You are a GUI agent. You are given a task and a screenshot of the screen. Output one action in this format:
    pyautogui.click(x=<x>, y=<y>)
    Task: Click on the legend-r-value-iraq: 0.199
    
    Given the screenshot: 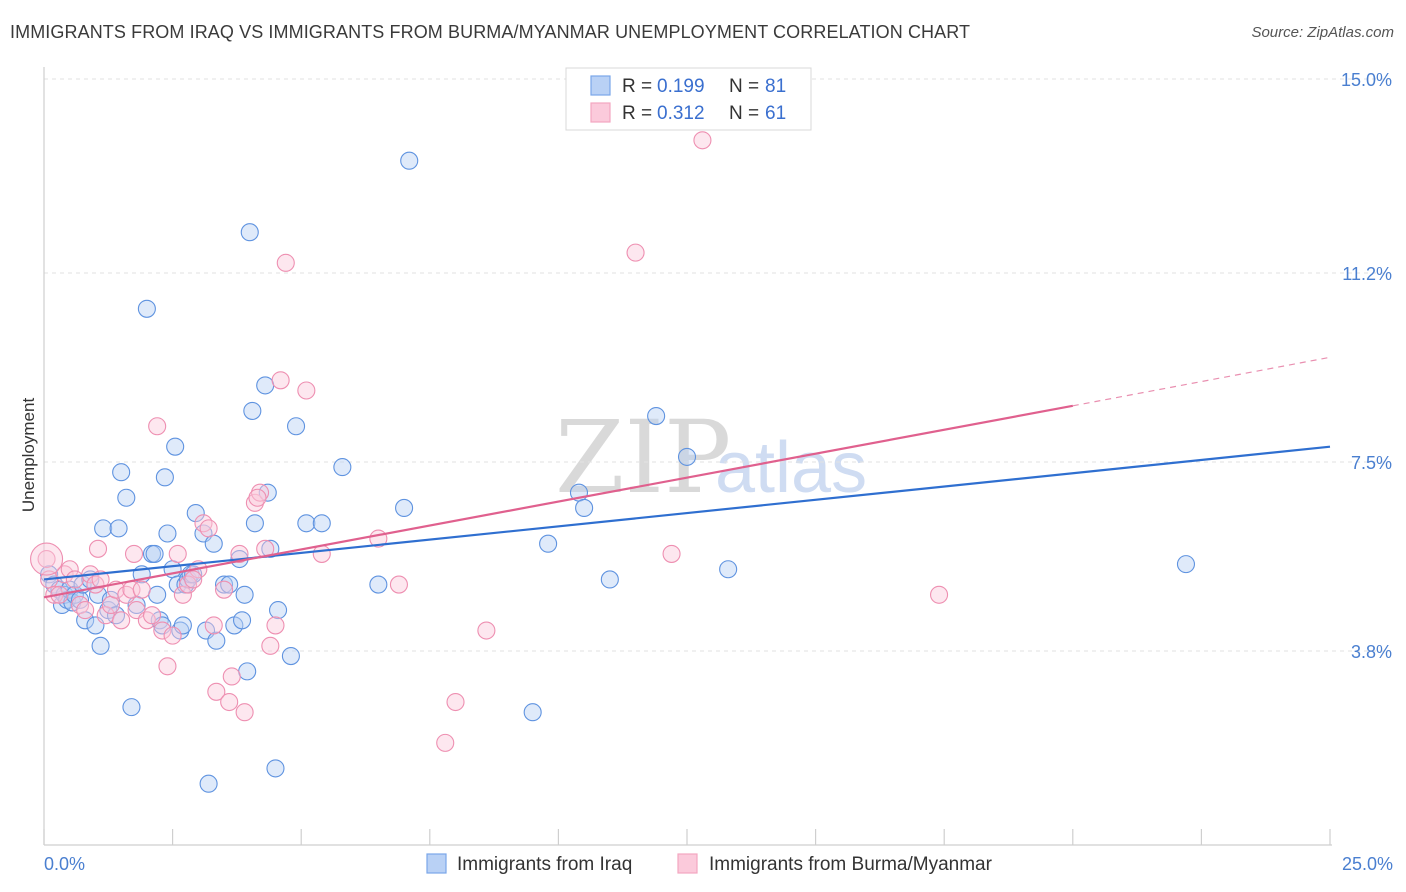 What is the action you would take?
    pyautogui.click(x=681, y=86)
    